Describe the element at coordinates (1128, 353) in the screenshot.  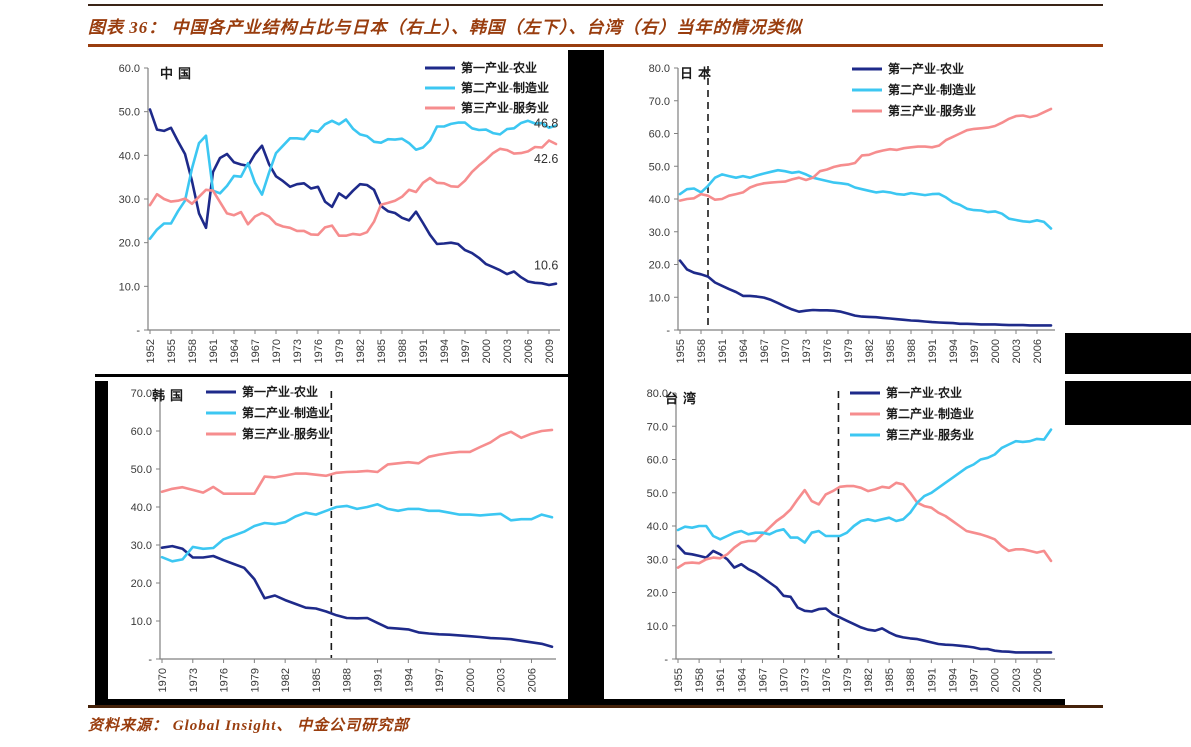
I see `right-black-block-top` at that location.